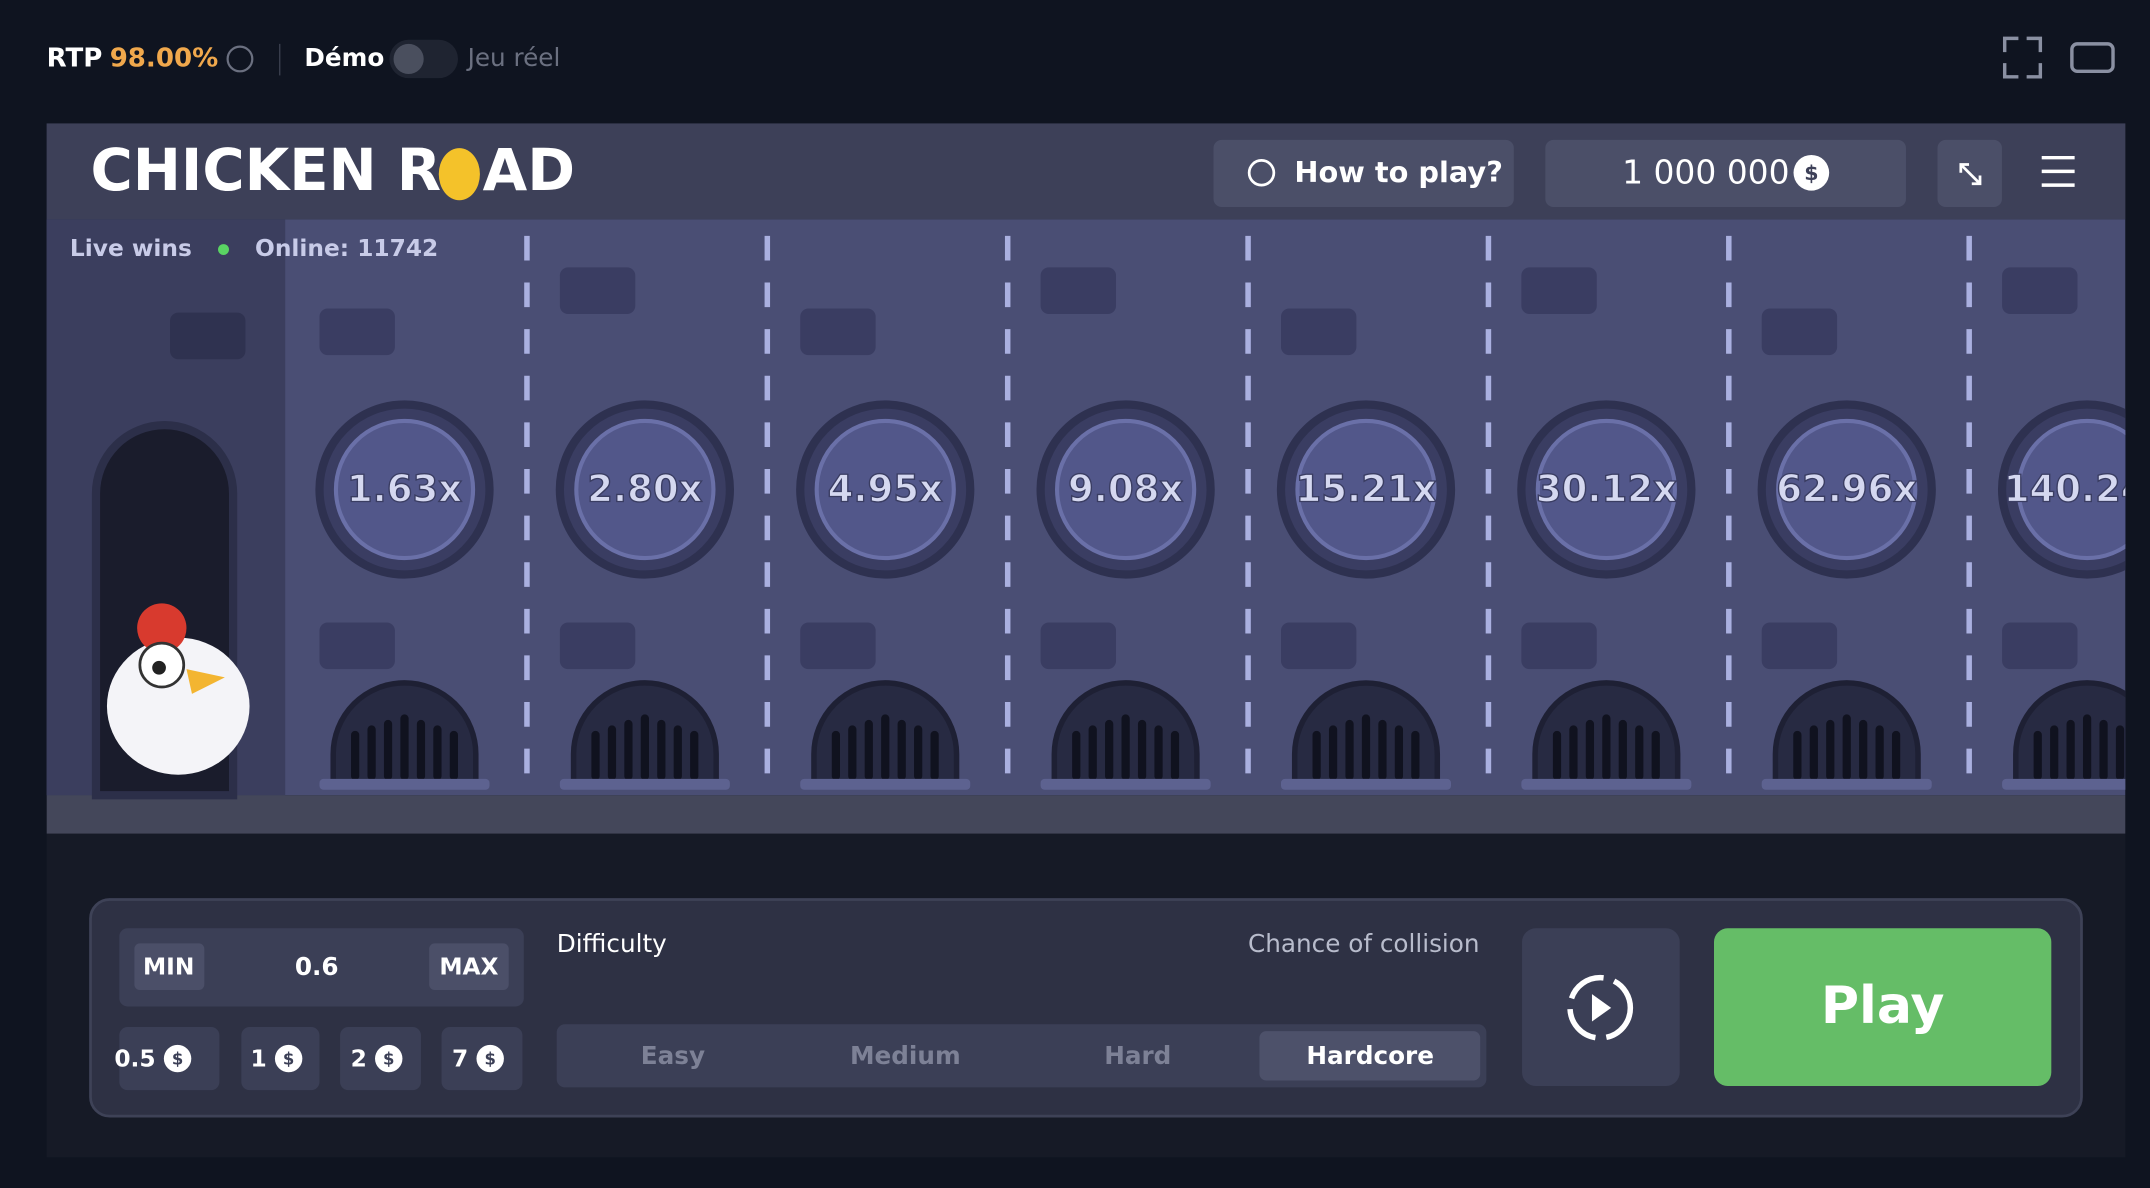 The image size is (2150, 1188). What do you see at coordinates (131, 248) in the screenshot?
I see `live-wins: Live wins` at bounding box center [131, 248].